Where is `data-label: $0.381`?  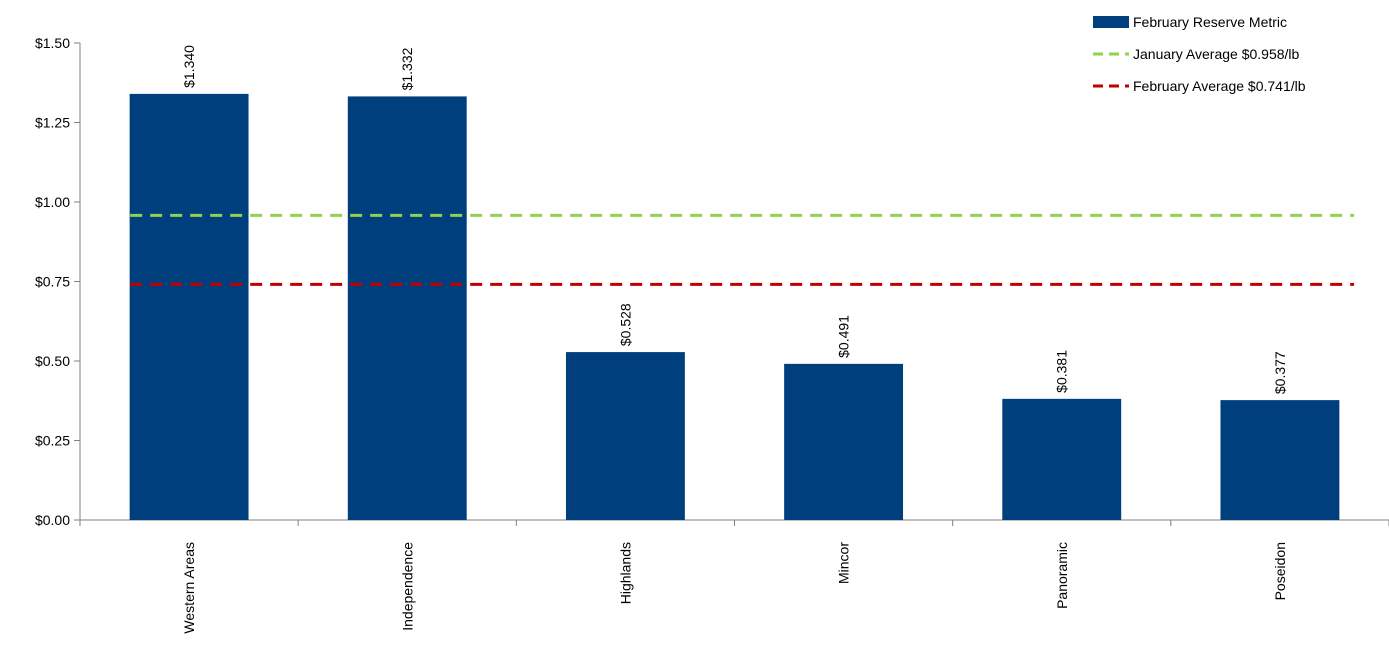 data-label: $0.381 is located at coordinates (1062, 371).